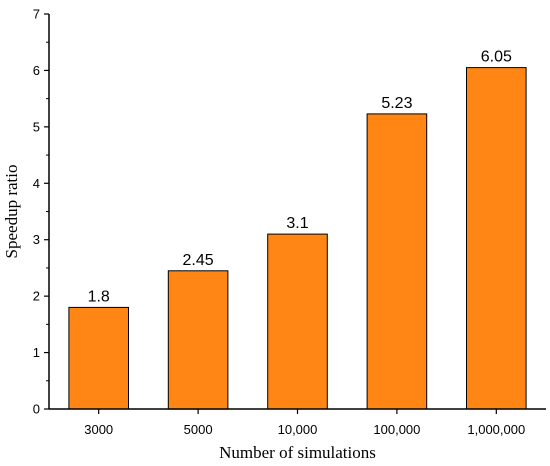 Image resolution: width=550 pixels, height=466 pixels. Describe the element at coordinates (36, 239) in the screenshot. I see `y-tick-label-3: 3` at that location.